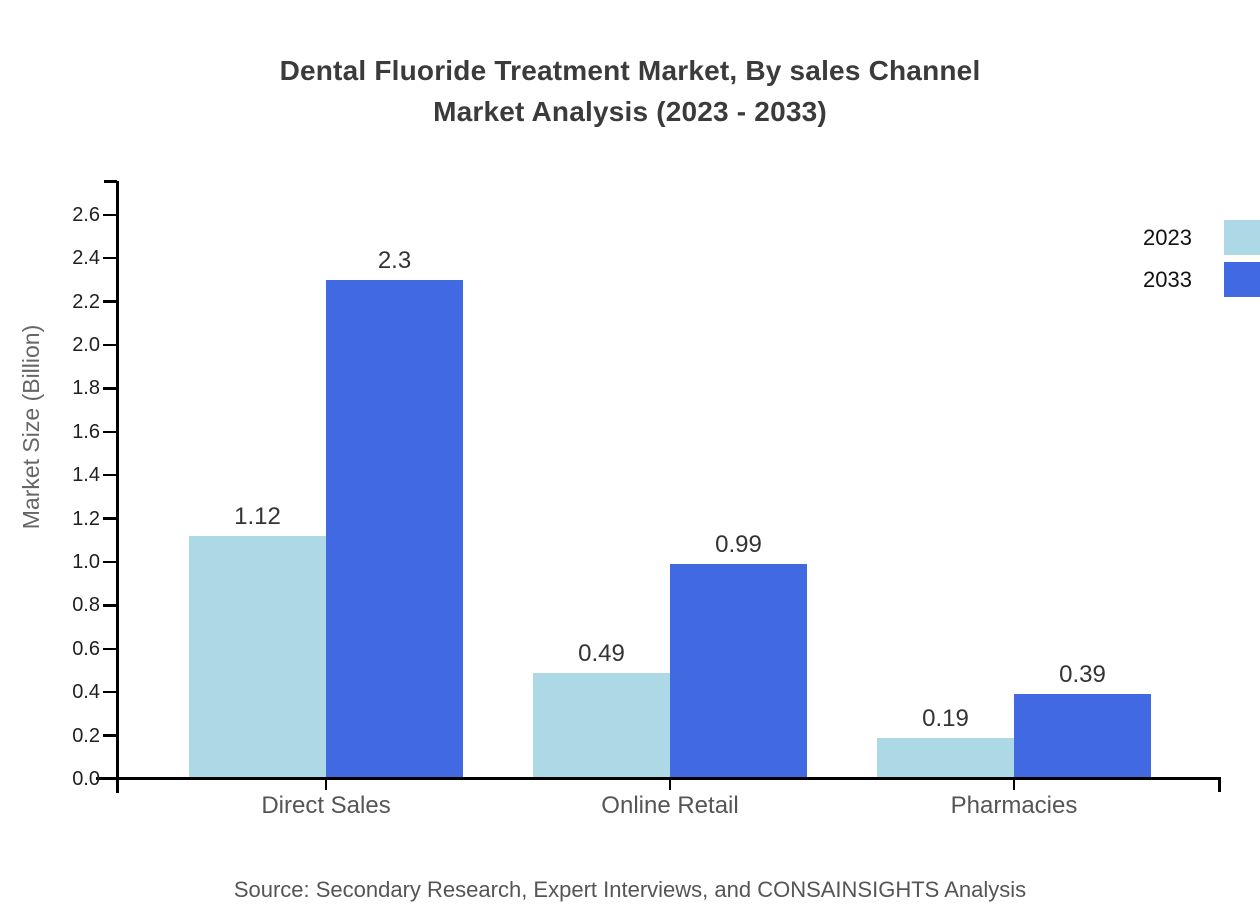  What do you see at coordinates (110, 181) in the screenshot?
I see `y-axis-end-cap` at bounding box center [110, 181].